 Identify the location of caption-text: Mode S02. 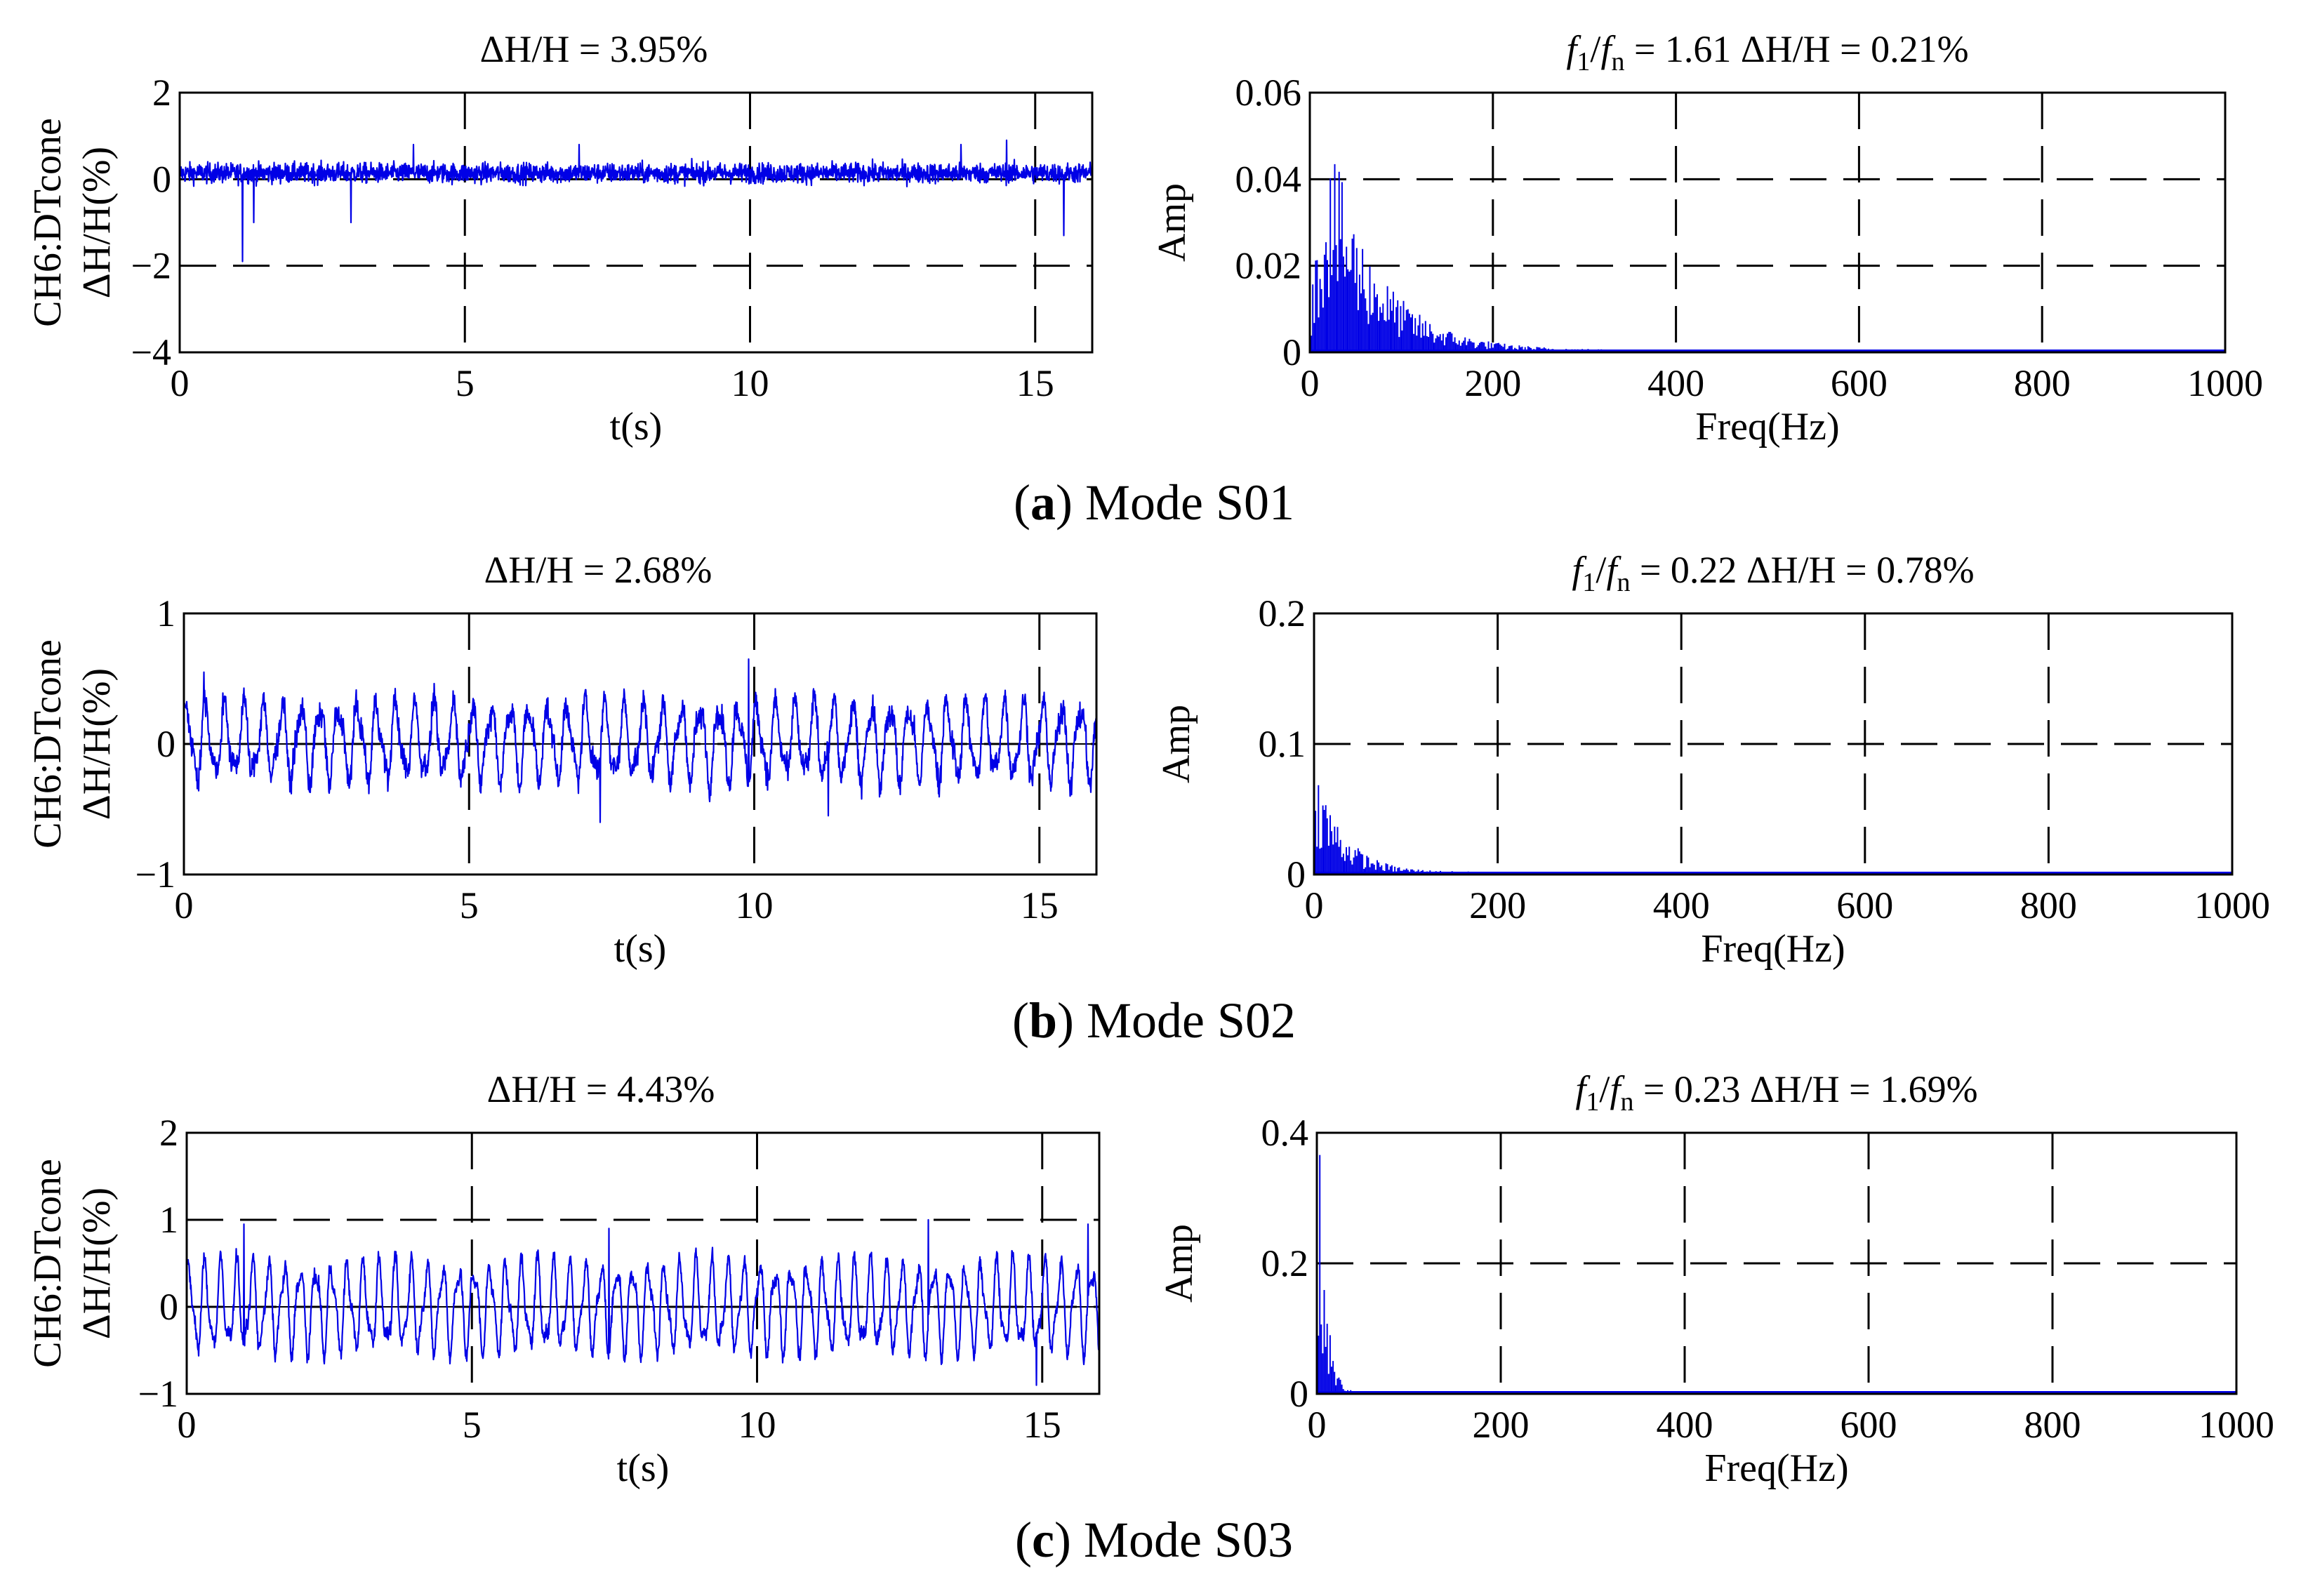
(1185, 1020).